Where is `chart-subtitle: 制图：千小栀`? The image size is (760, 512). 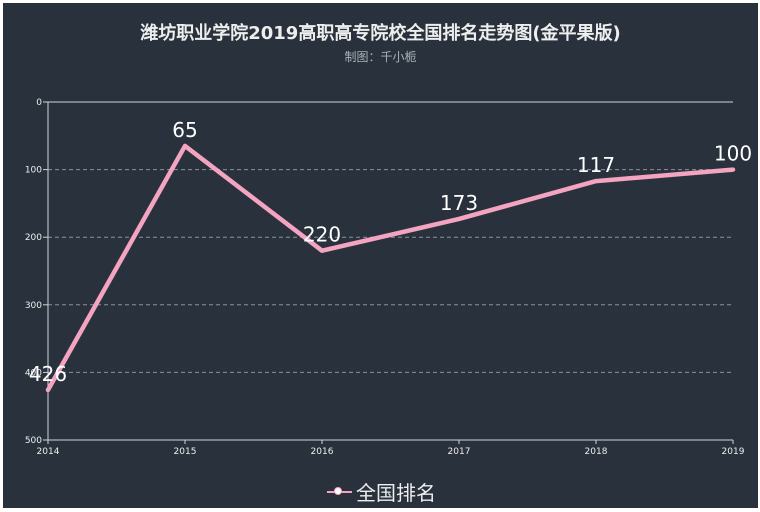 chart-subtitle: 制图：千小栀 is located at coordinates (380, 57).